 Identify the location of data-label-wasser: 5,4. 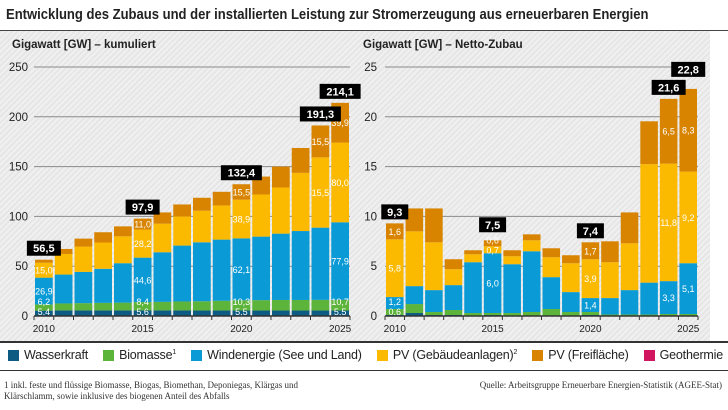
(44, 312).